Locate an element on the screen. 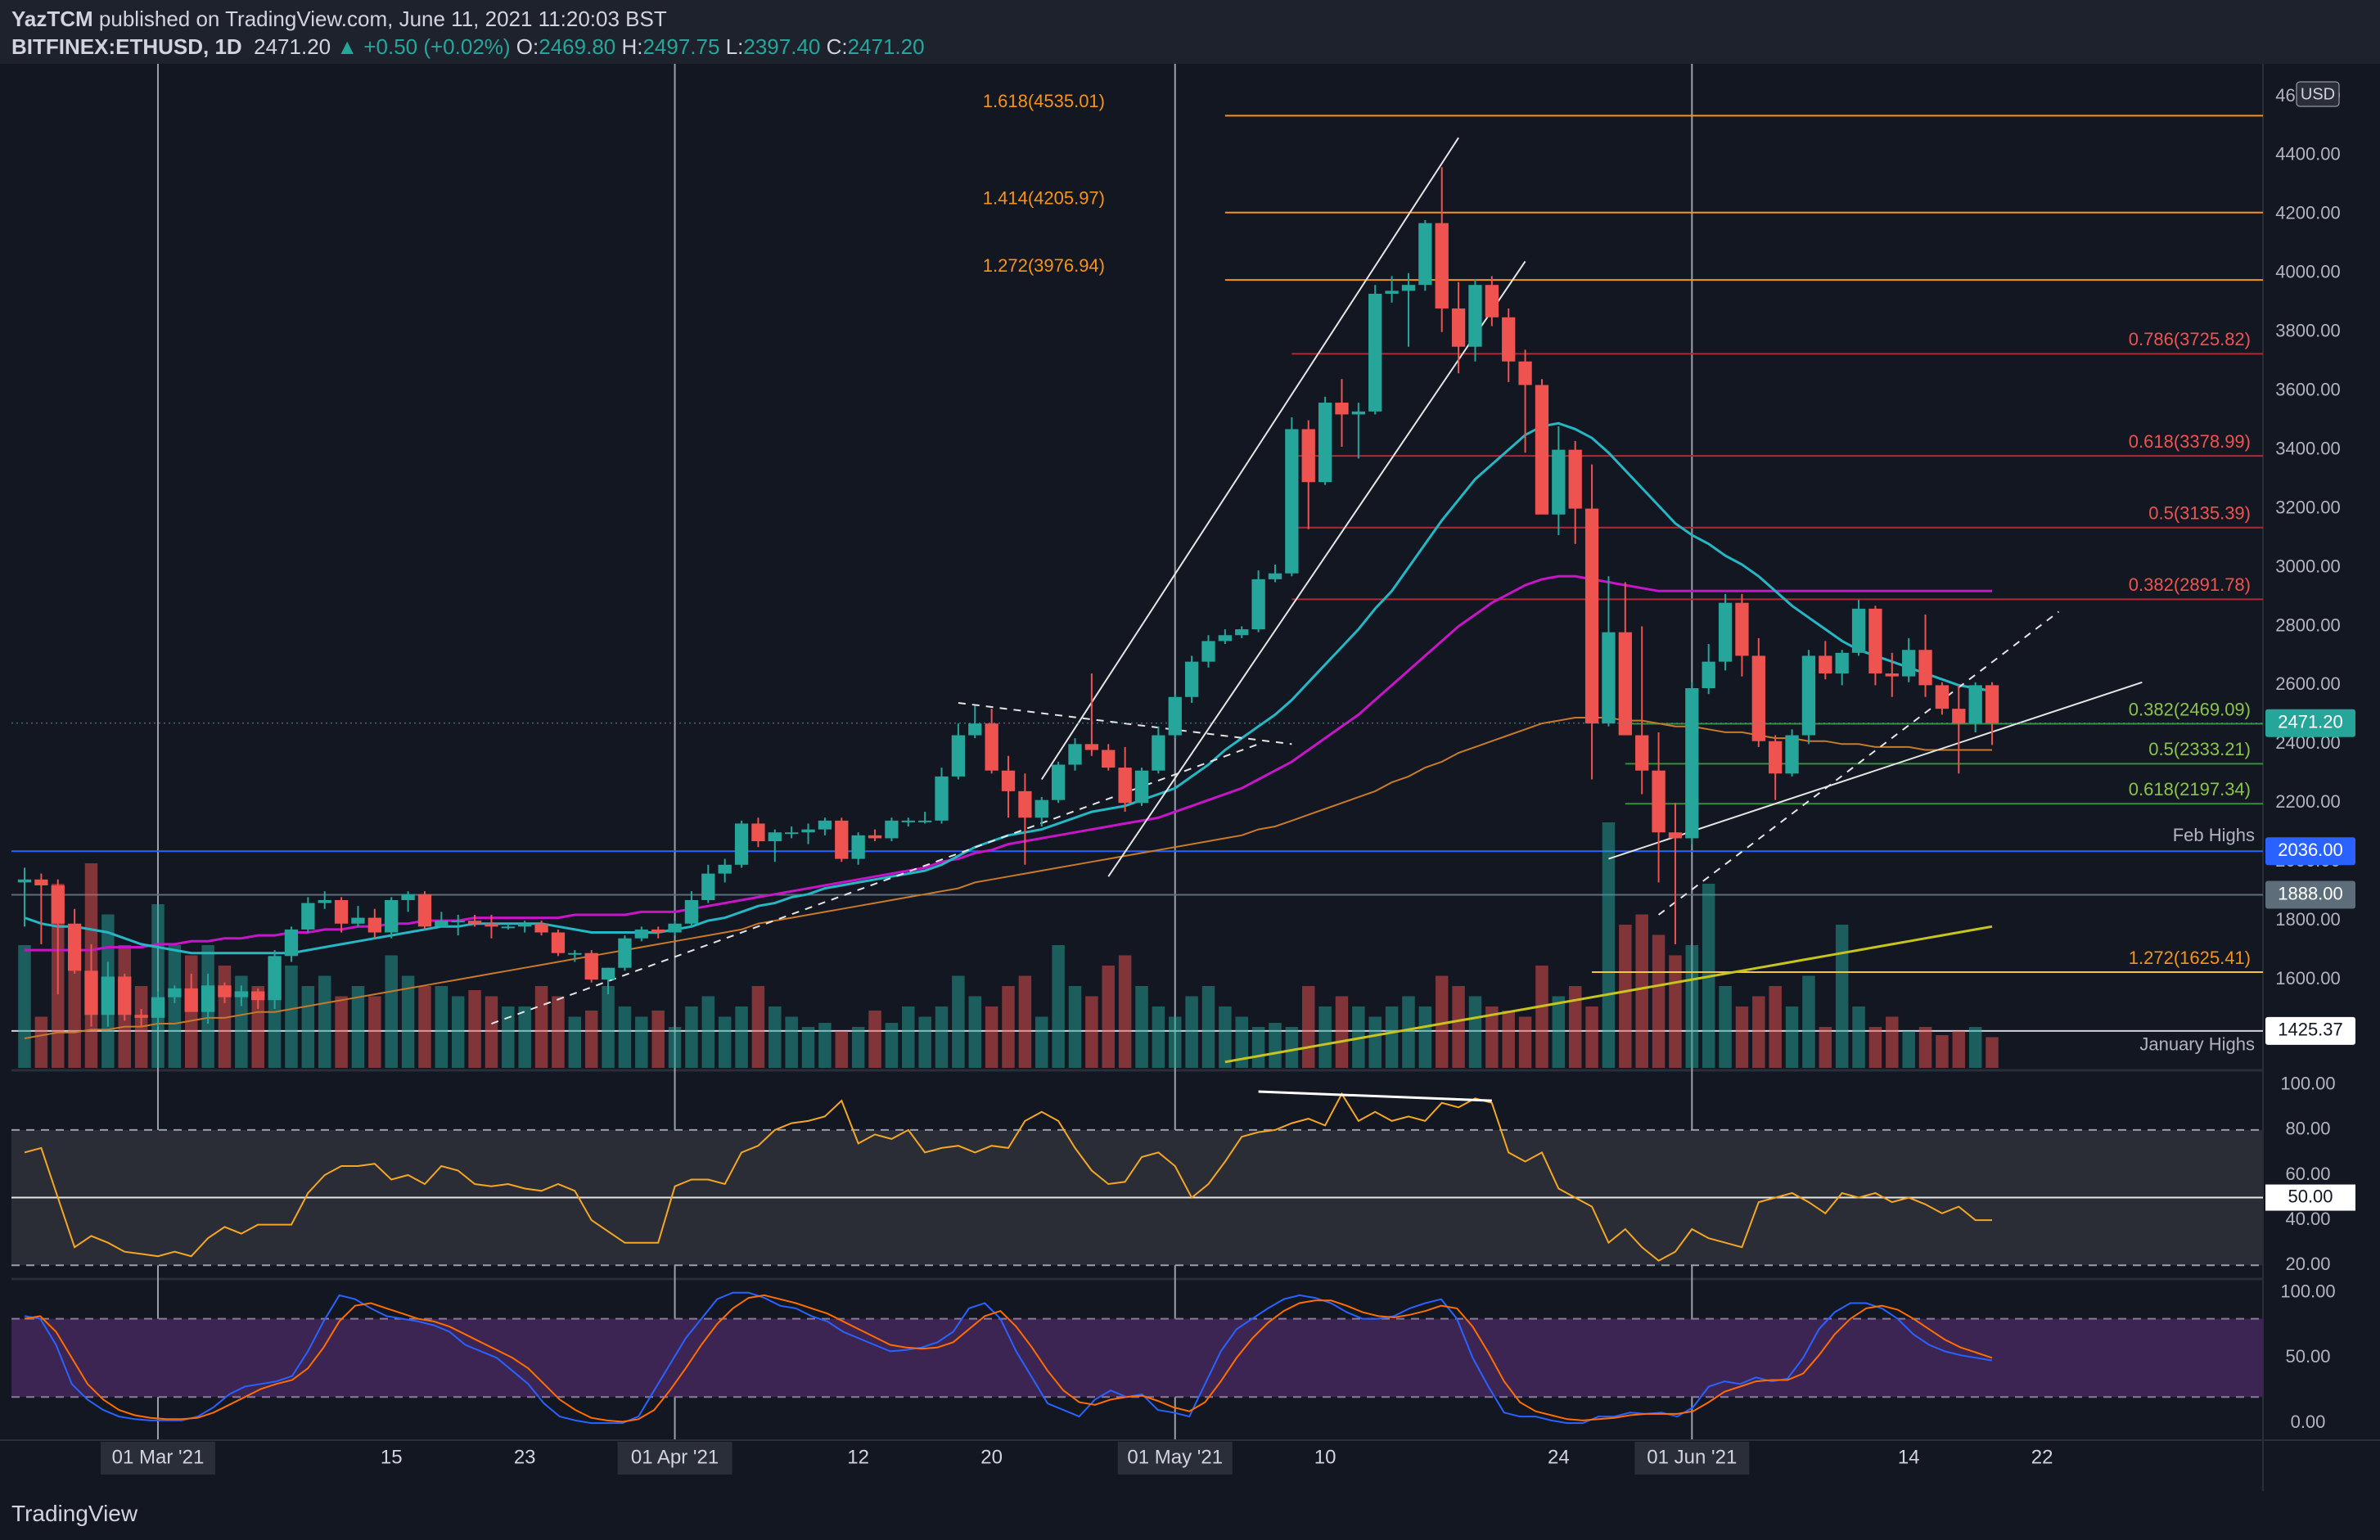 This screenshot has height=1540, width=2380. stoch-axis-tick: 50.00 is located at coordinates (2307, 1356).